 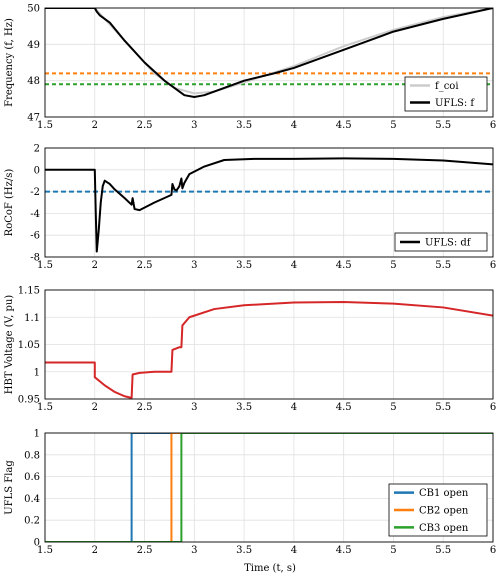 I want to click on legend-label: CB3 open, so click(x=444, y=528).